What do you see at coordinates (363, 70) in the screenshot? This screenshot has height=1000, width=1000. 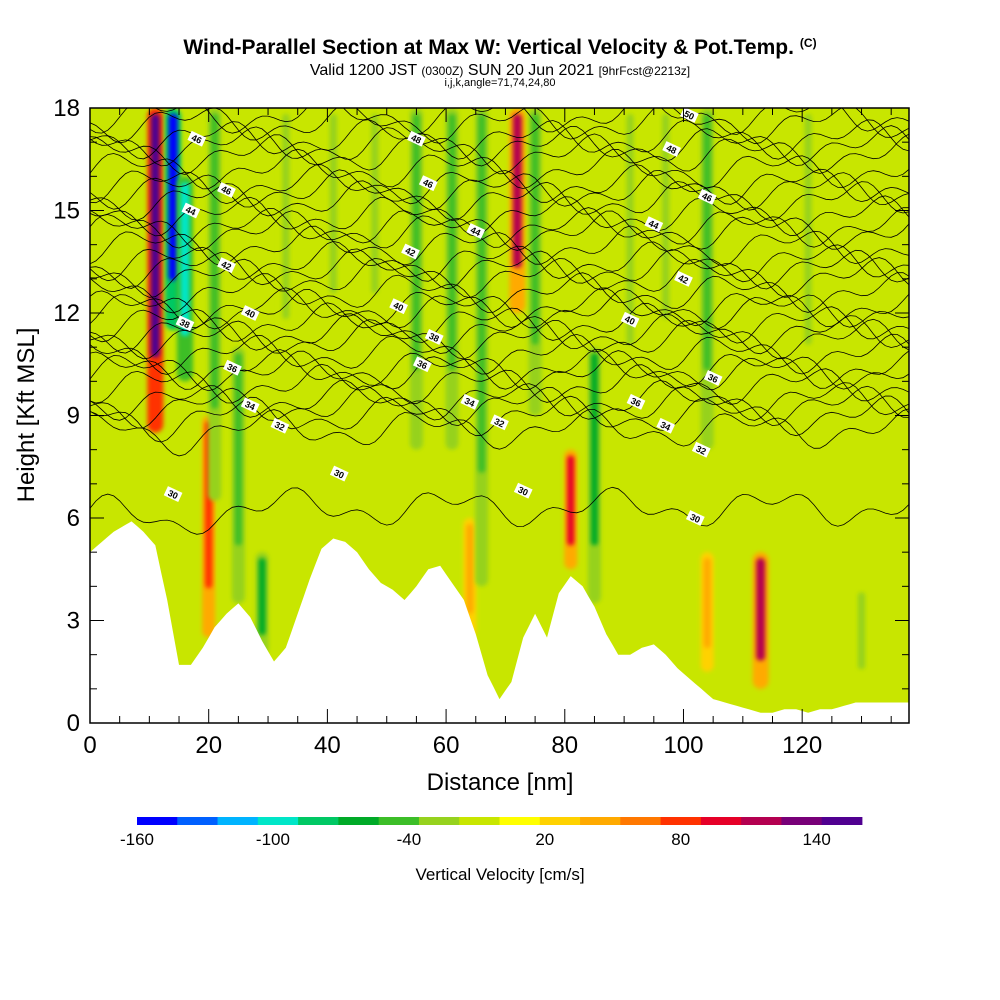 I see `valid-time: Valid 1200 JST` at bounding box center [363, 70].